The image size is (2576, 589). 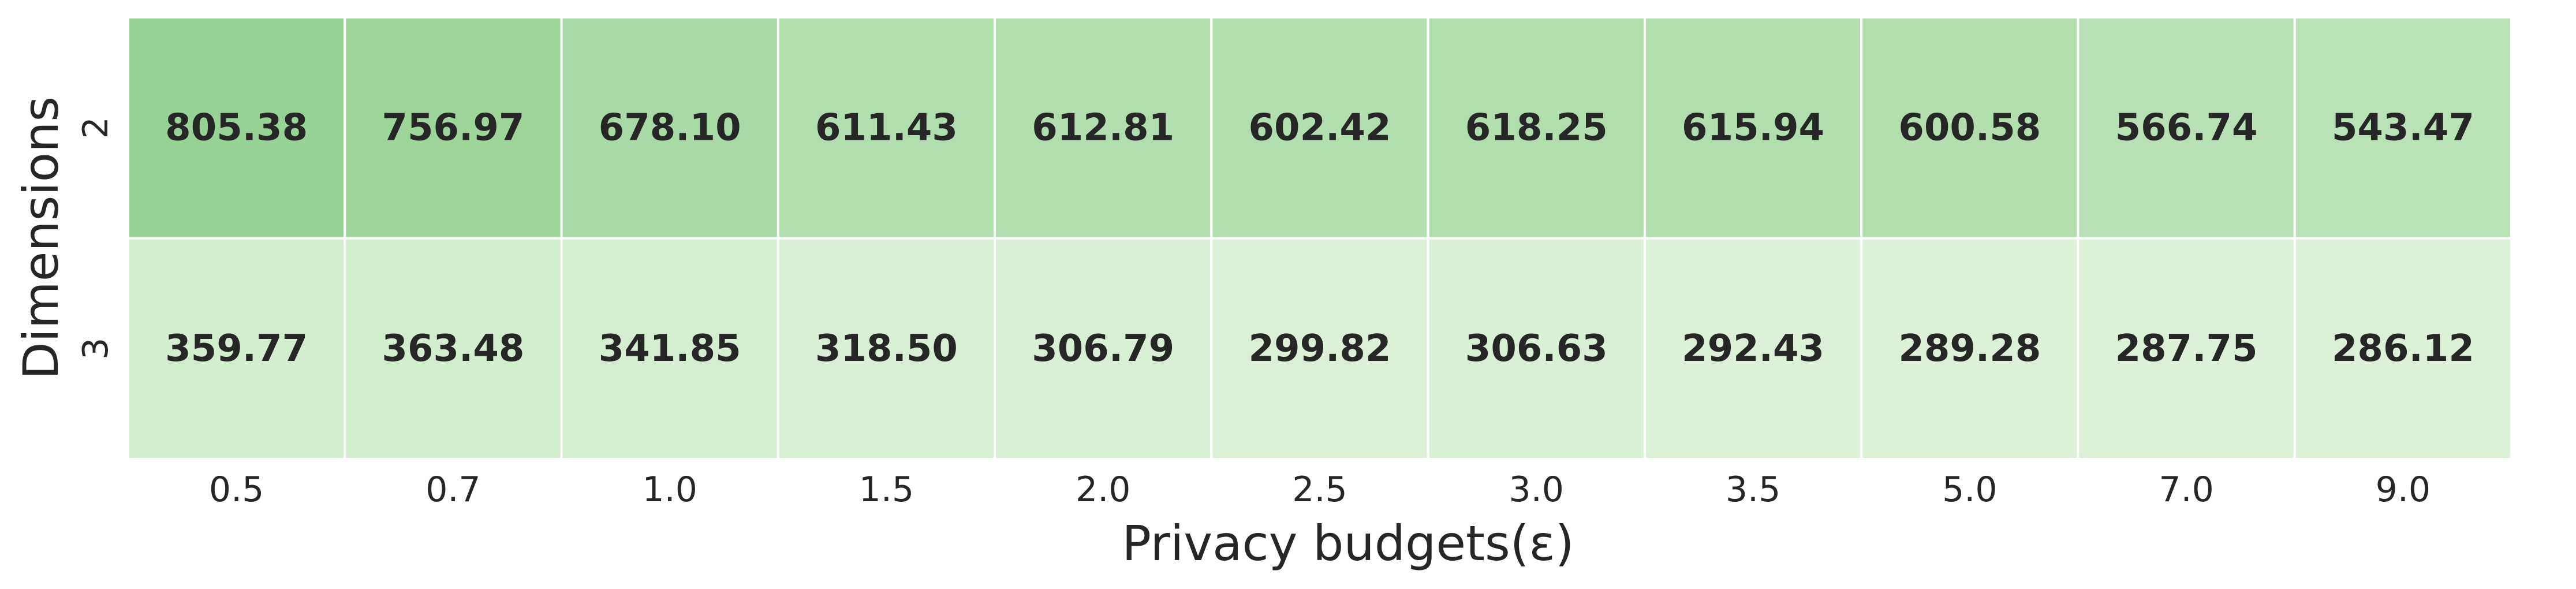 I want to click on cell-value-label: 286.12, so click(x=2403, y=348).